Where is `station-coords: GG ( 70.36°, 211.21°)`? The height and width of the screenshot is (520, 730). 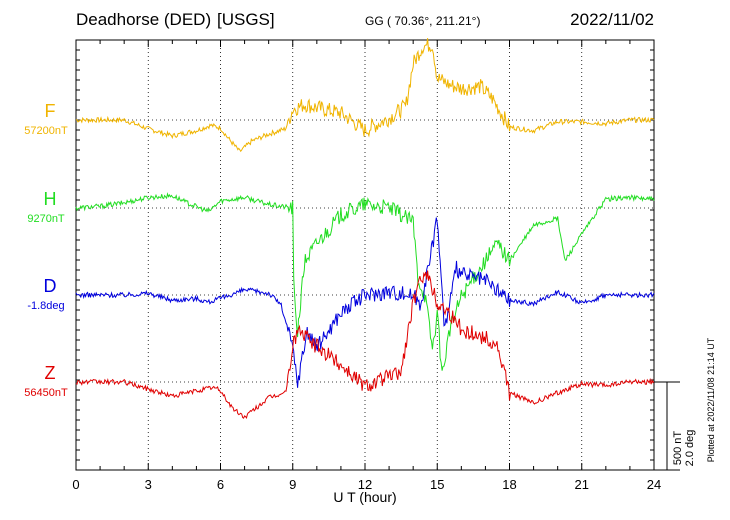 station-coords: GG ( 70.36°, 211.21°) is located at coordinates (422, 21).